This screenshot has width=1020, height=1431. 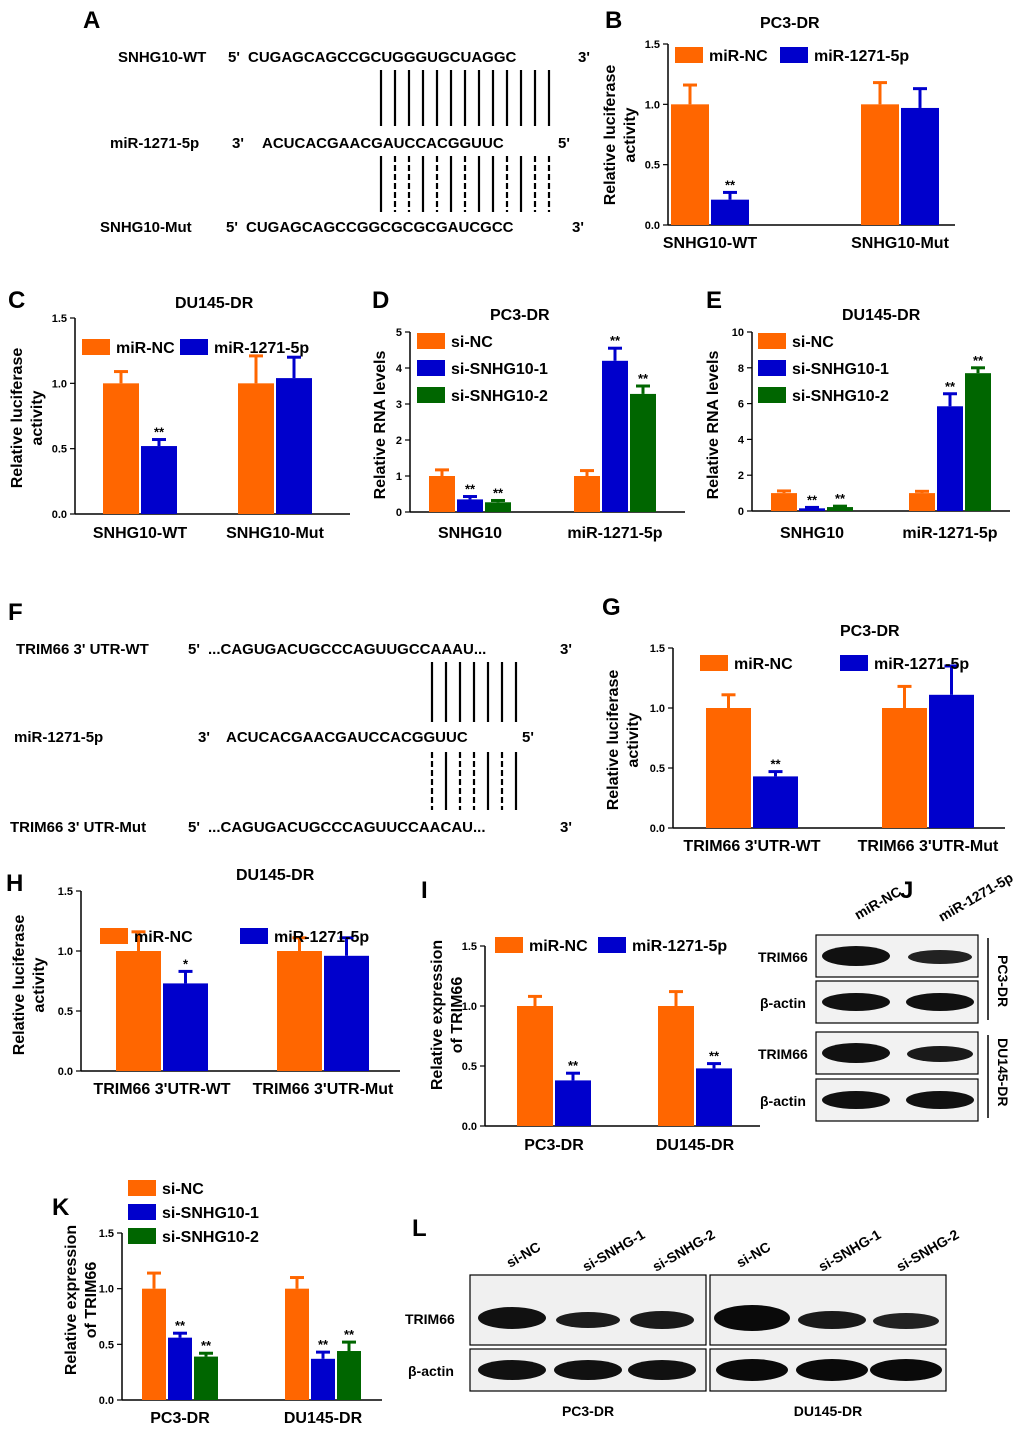 What do you see at coordinates (154, 143) in the screenshot?
I see `seq-a-mir-name: miR-1271-5p` at bounding box center [154, 143].